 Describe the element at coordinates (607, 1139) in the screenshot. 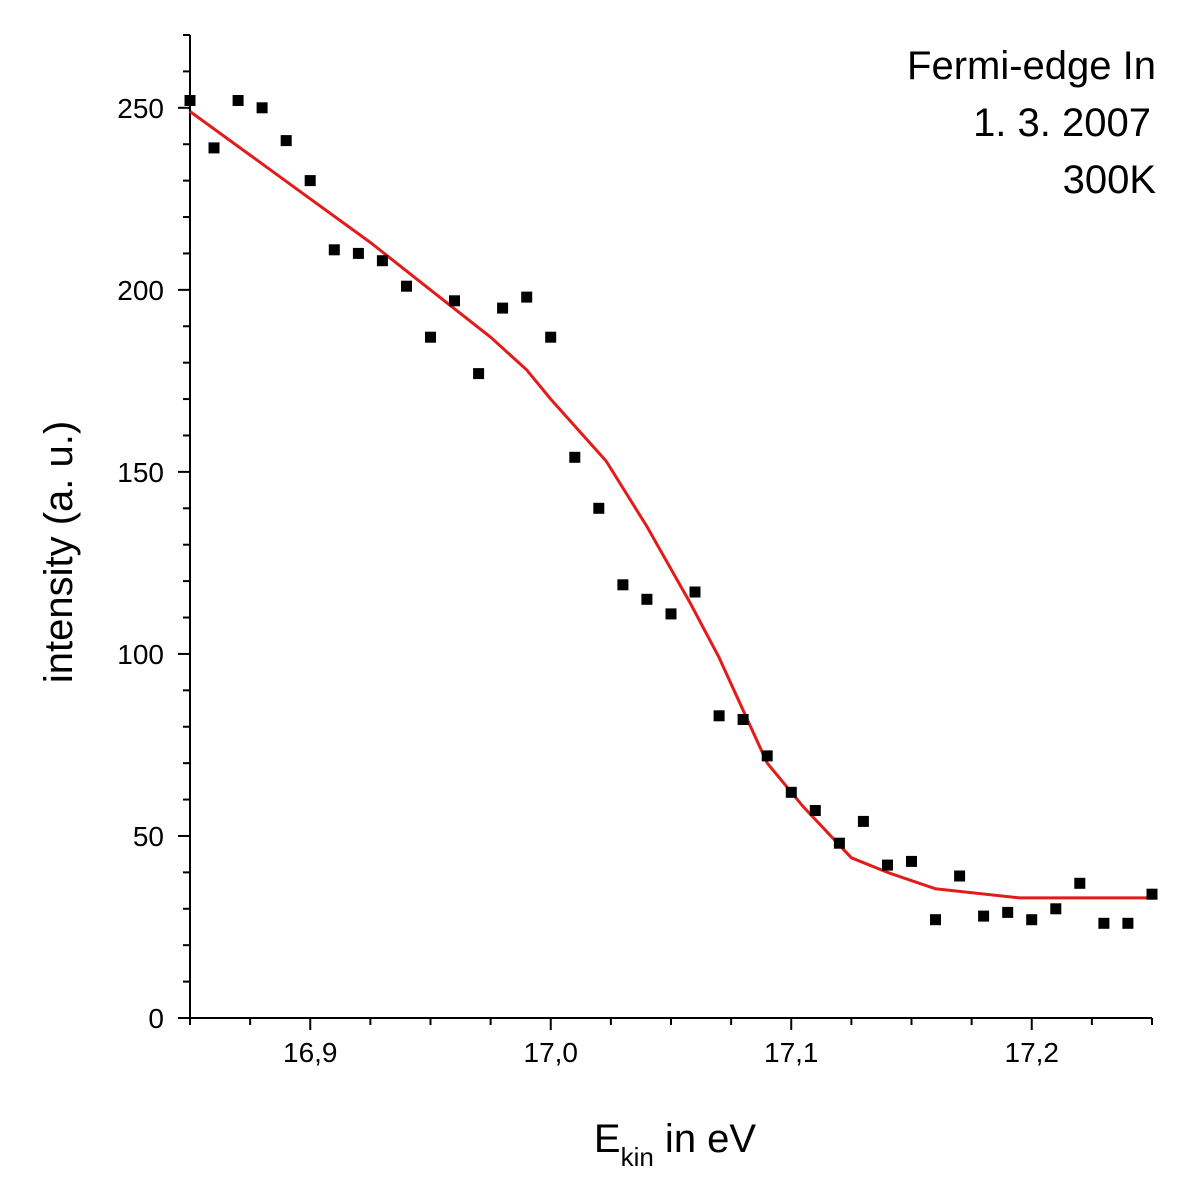

I see `x-axis-title-main: E` at that location.